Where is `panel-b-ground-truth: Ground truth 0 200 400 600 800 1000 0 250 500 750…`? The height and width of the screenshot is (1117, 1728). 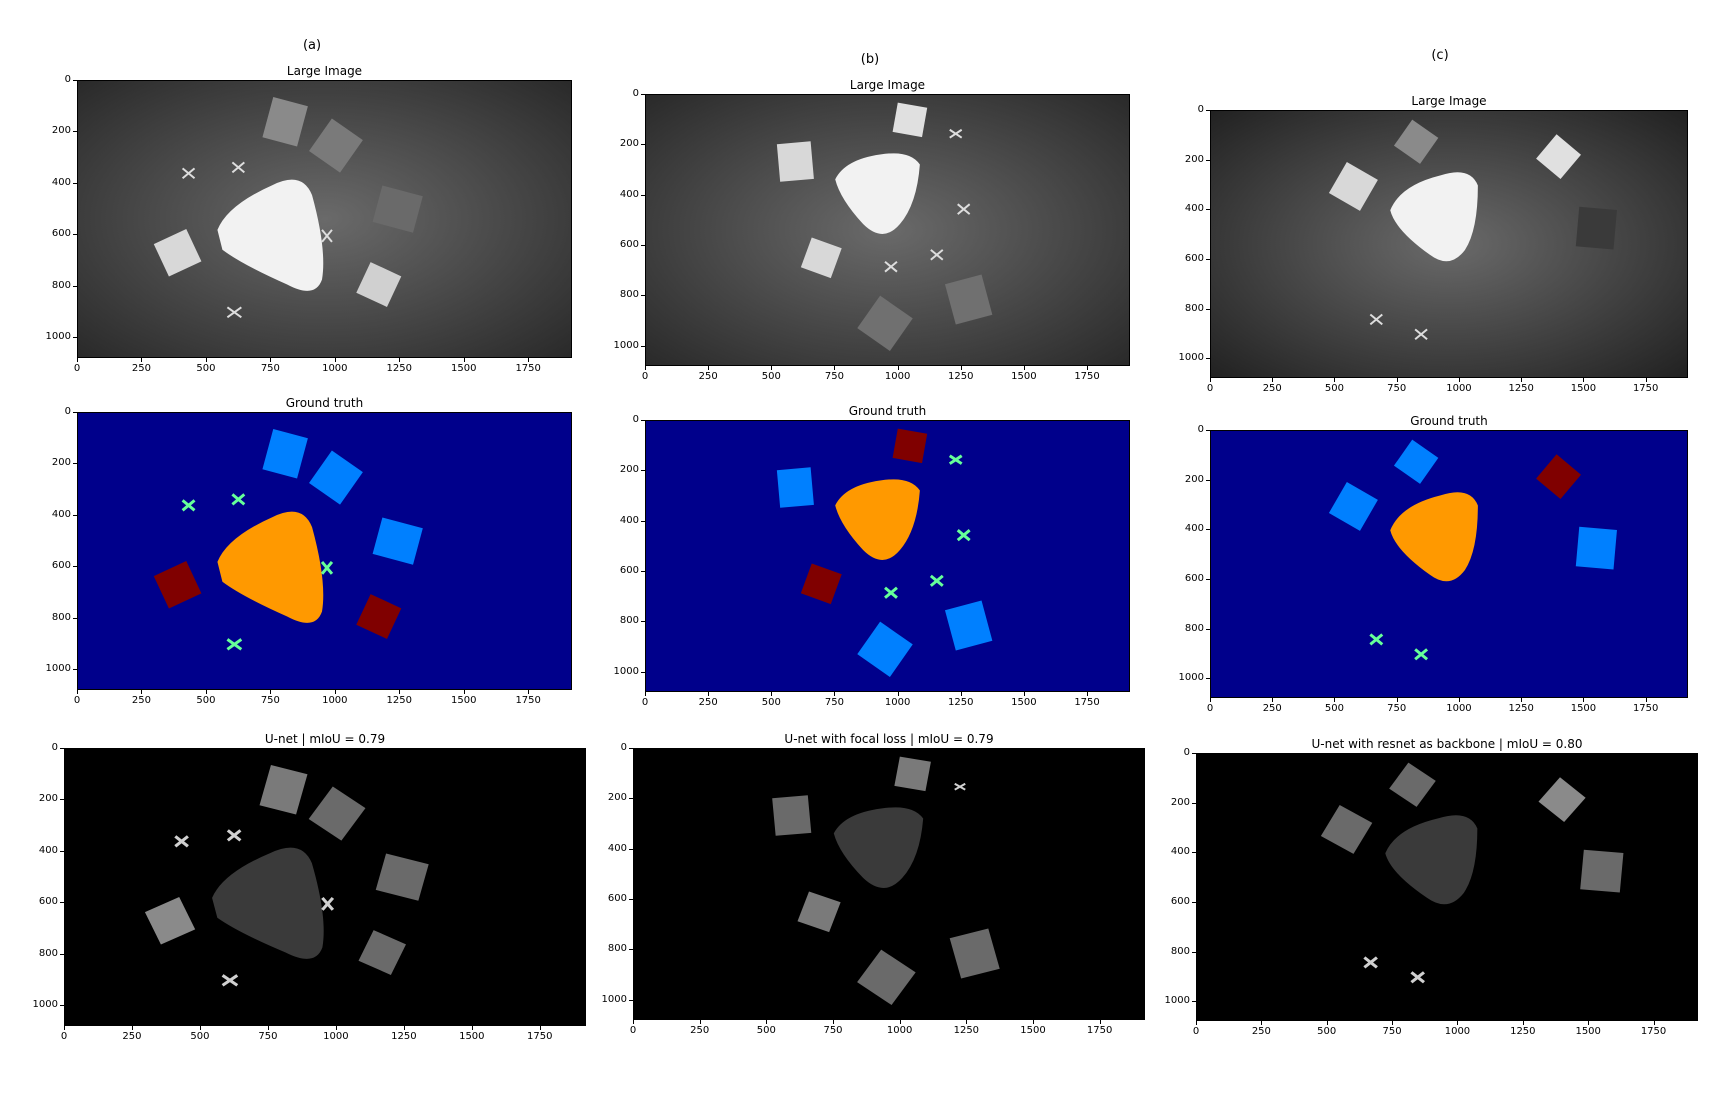 panel-b-ground-truth: Ground truth 0 200 400 600 800 1000 0 250 500 750… is located at coordinates (875, 560).